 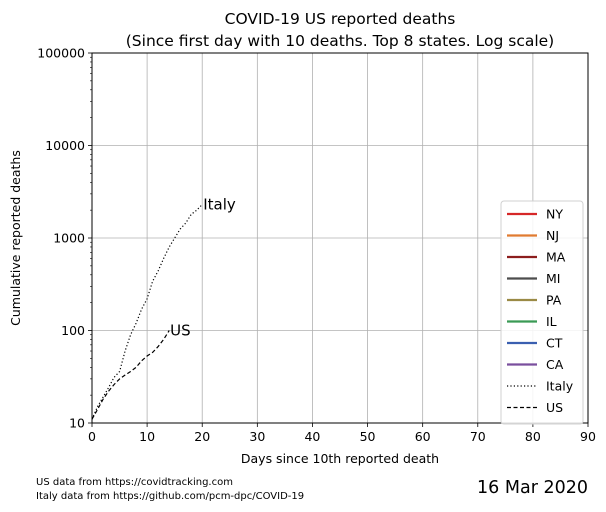 What do you see at coordinates (134, 482) in the screenshot?
I see `source-us: US data from https://covidtracking.com` at bounding box center [134, 482].